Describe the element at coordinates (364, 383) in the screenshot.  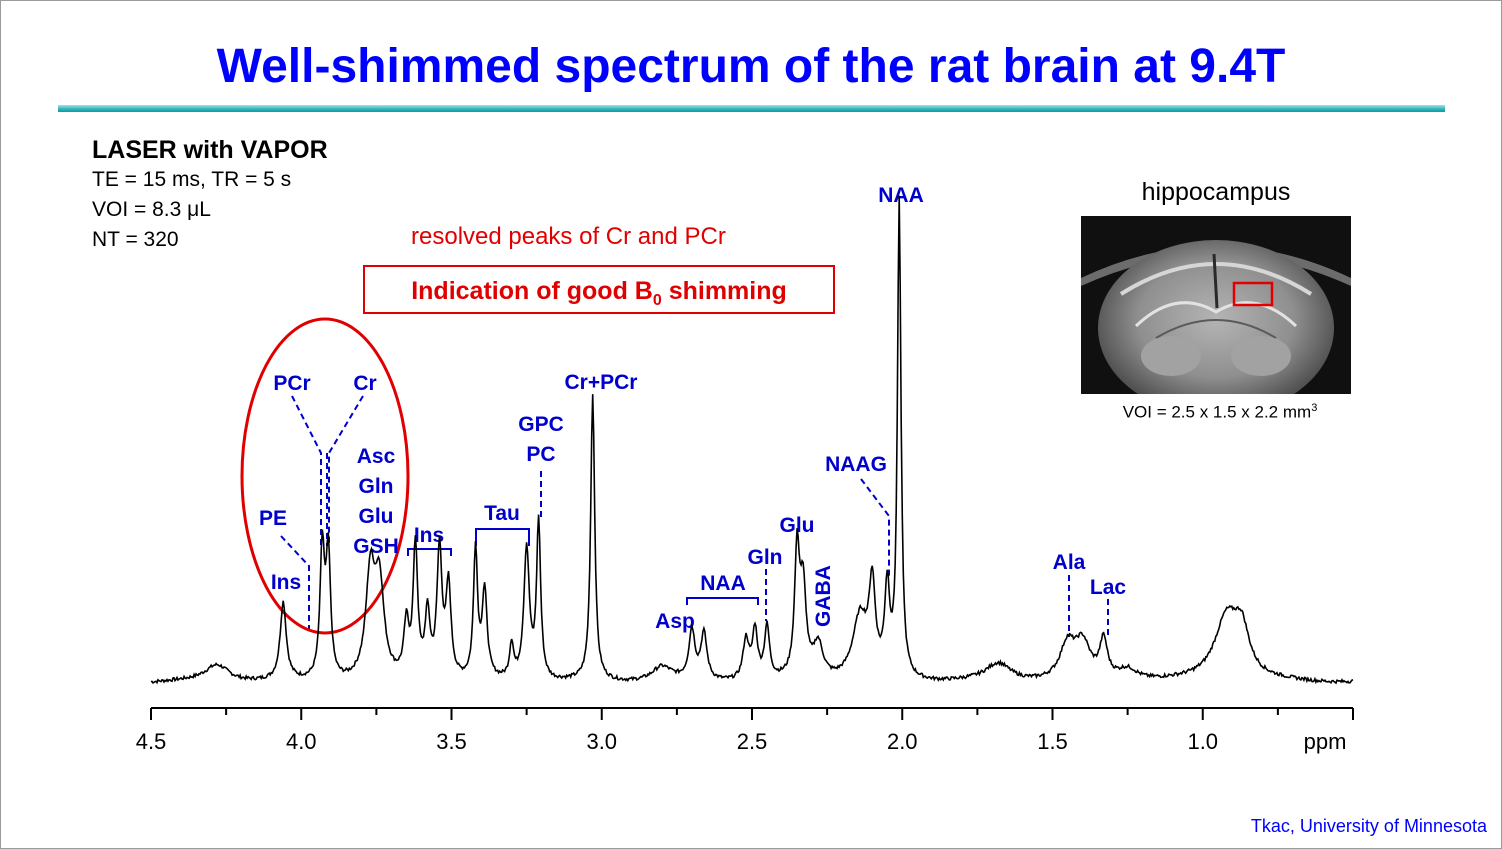
I see `peak-label-cr: Cr` at that location.